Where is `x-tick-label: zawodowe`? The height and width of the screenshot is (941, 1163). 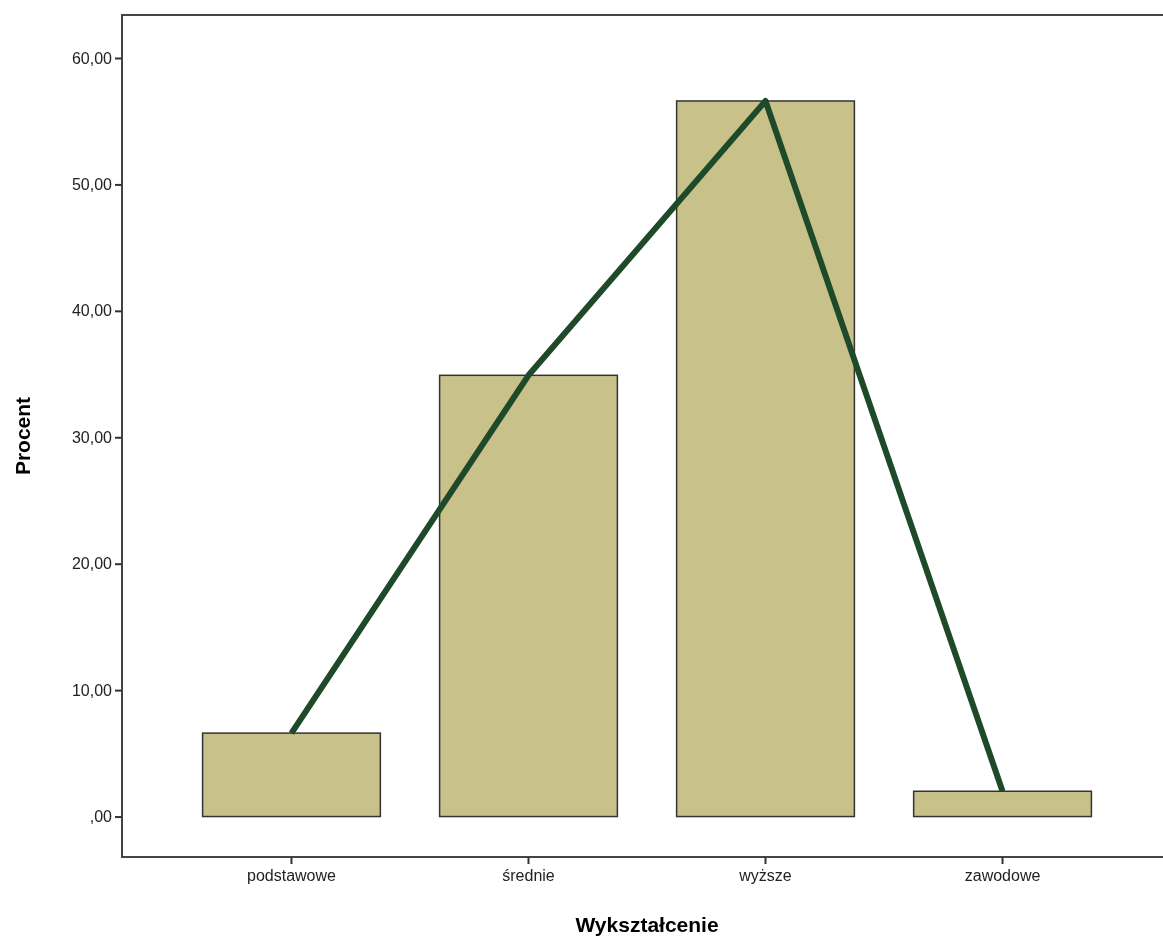
x-tick-label: zawodowe is located at coordinates (1002, 876).